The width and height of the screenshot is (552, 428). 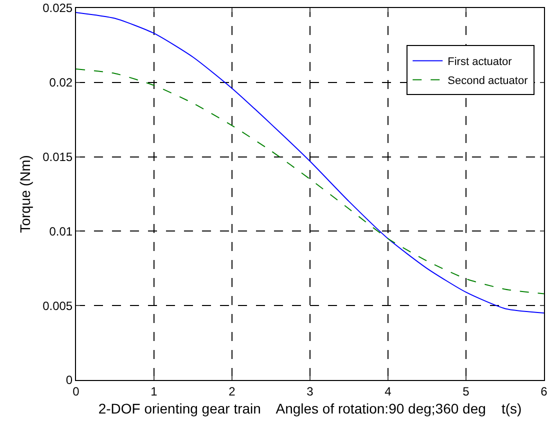 I want to click on y-tick-label: 0, so click(x=69, y=380).